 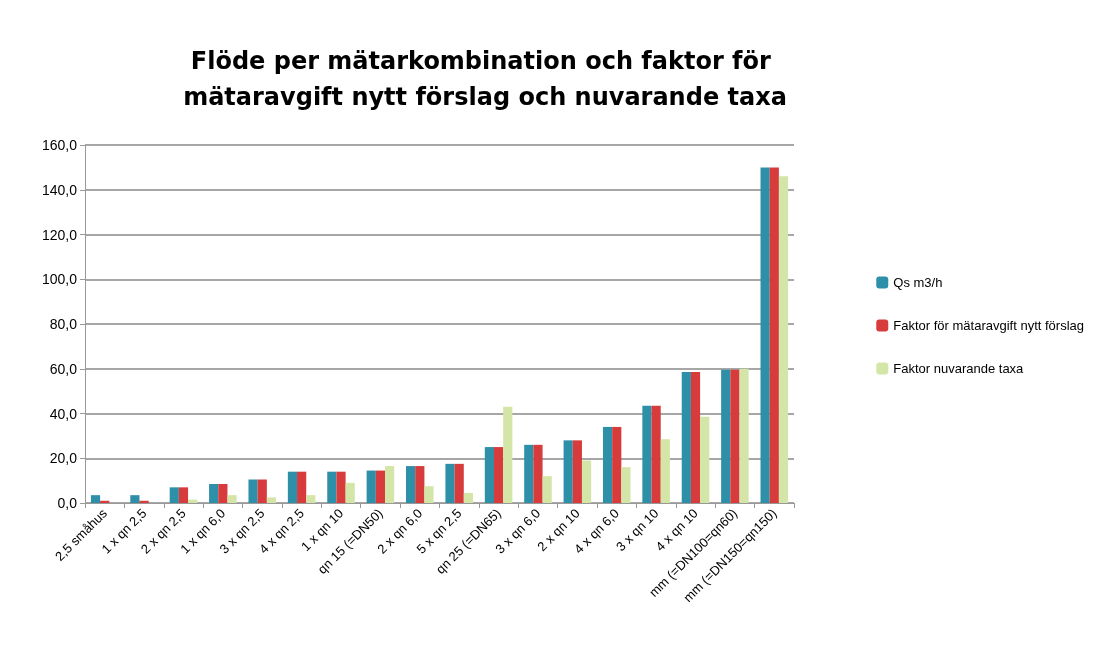 I want to click on y-tick-label: 140,0, so click(x=59, y=189).